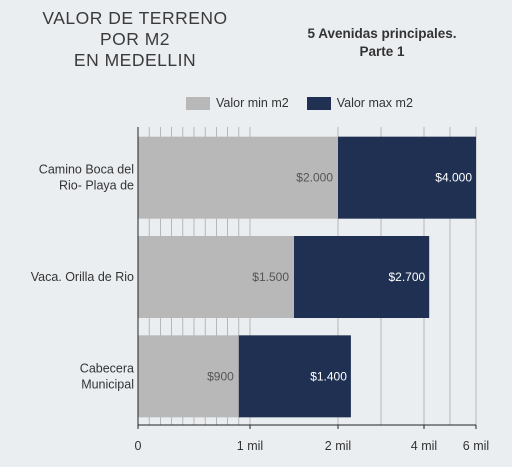 This screenshot has width=512, height=467. I want to click on x-tick-label: 1 mil, so click(250, 446).